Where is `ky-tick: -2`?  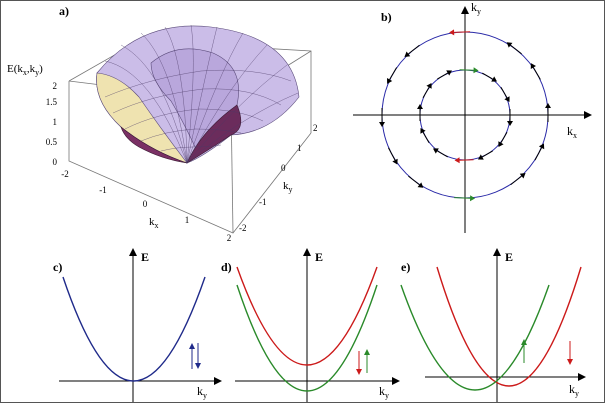
ky-tick: -2 is located at coordinates (243, 228).